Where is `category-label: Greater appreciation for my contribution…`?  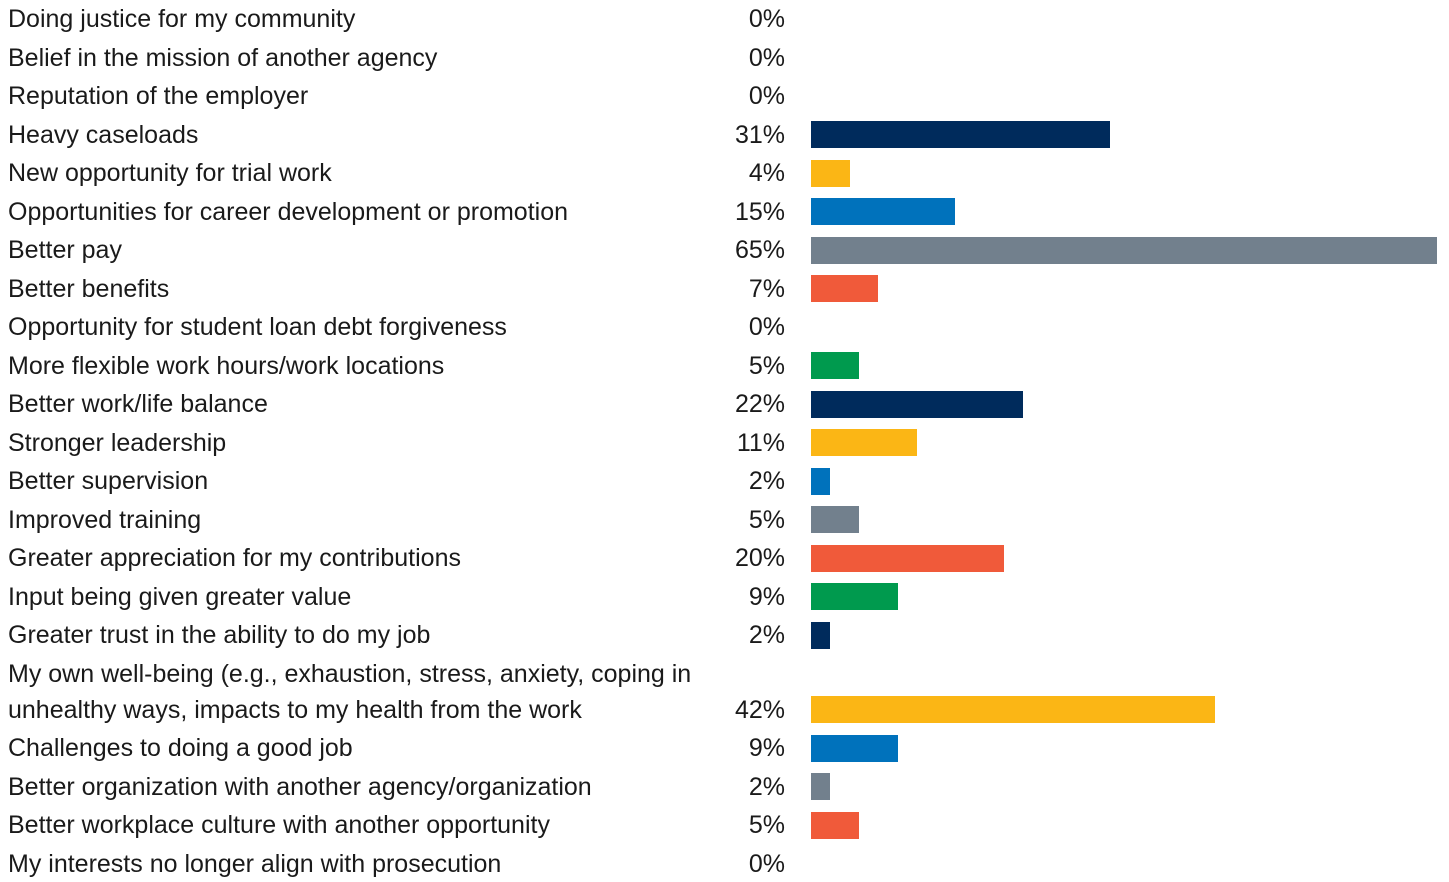
category-label: Greater appreciation for my contribution… is located at coordinates (234, 558).